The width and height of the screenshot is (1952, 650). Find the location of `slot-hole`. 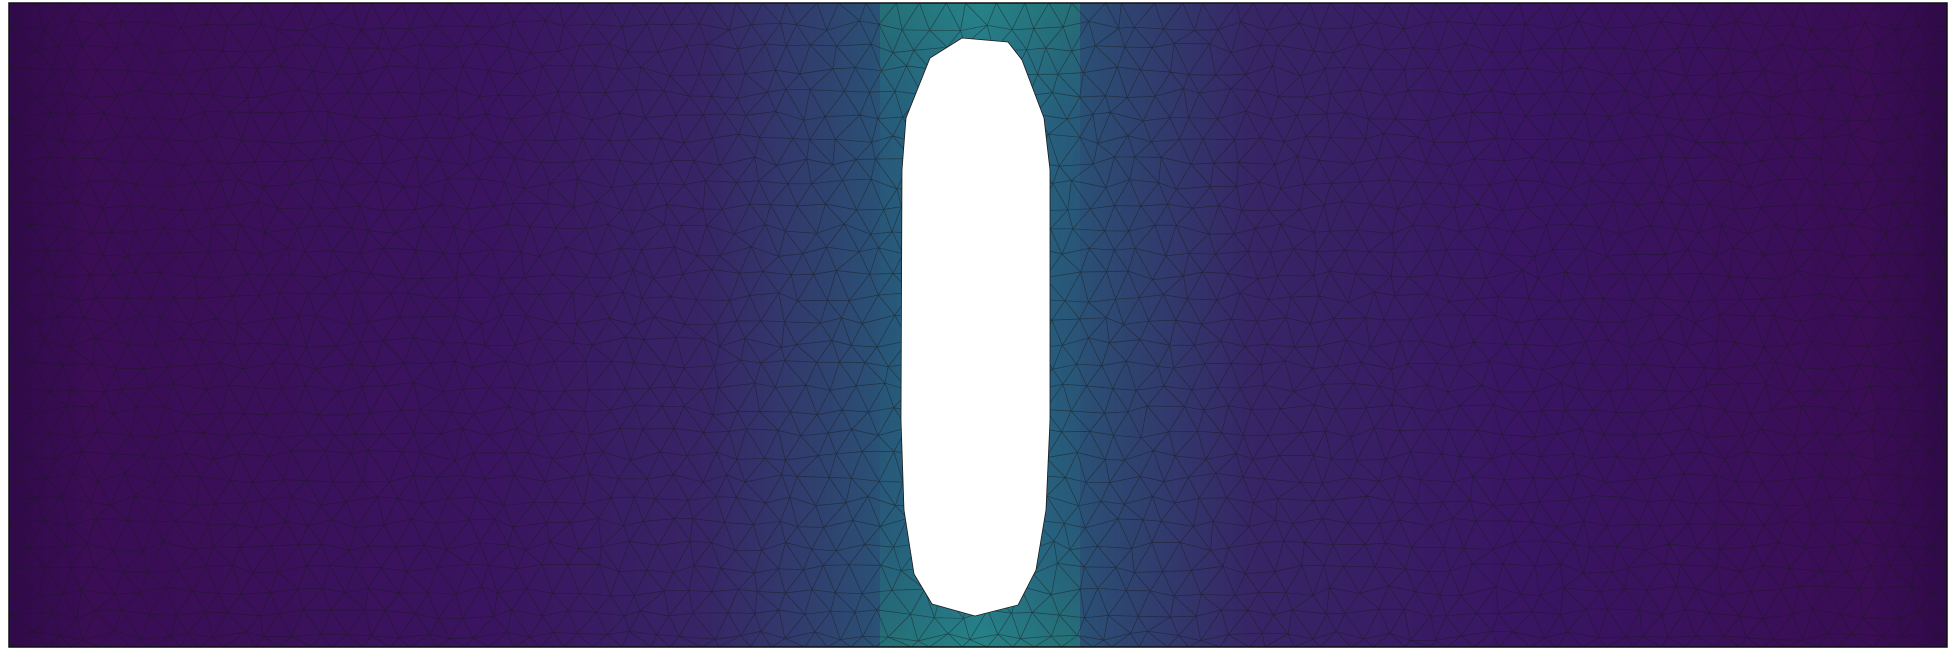

slot-hole is located at coordinates (975, 327).